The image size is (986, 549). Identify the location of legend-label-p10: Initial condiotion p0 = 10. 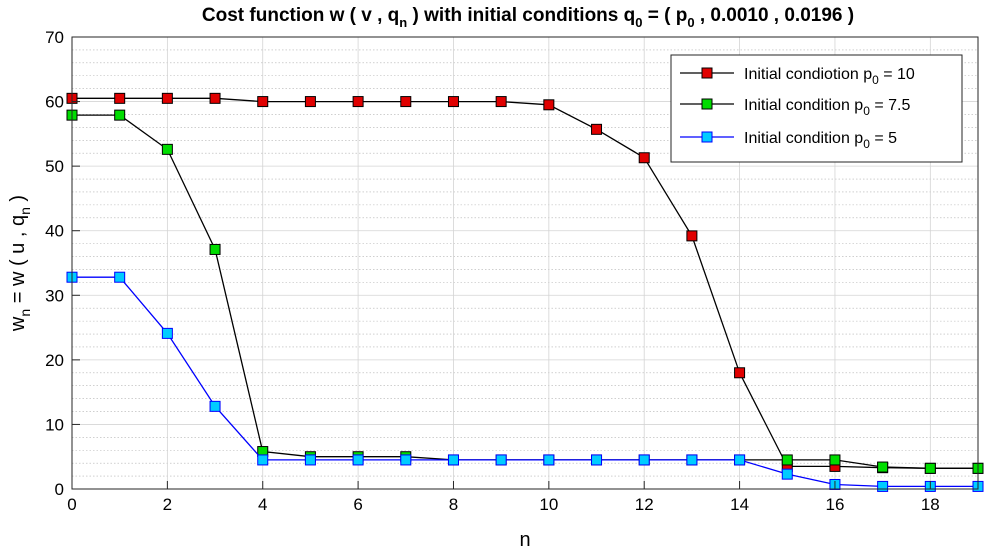
(829, 76).